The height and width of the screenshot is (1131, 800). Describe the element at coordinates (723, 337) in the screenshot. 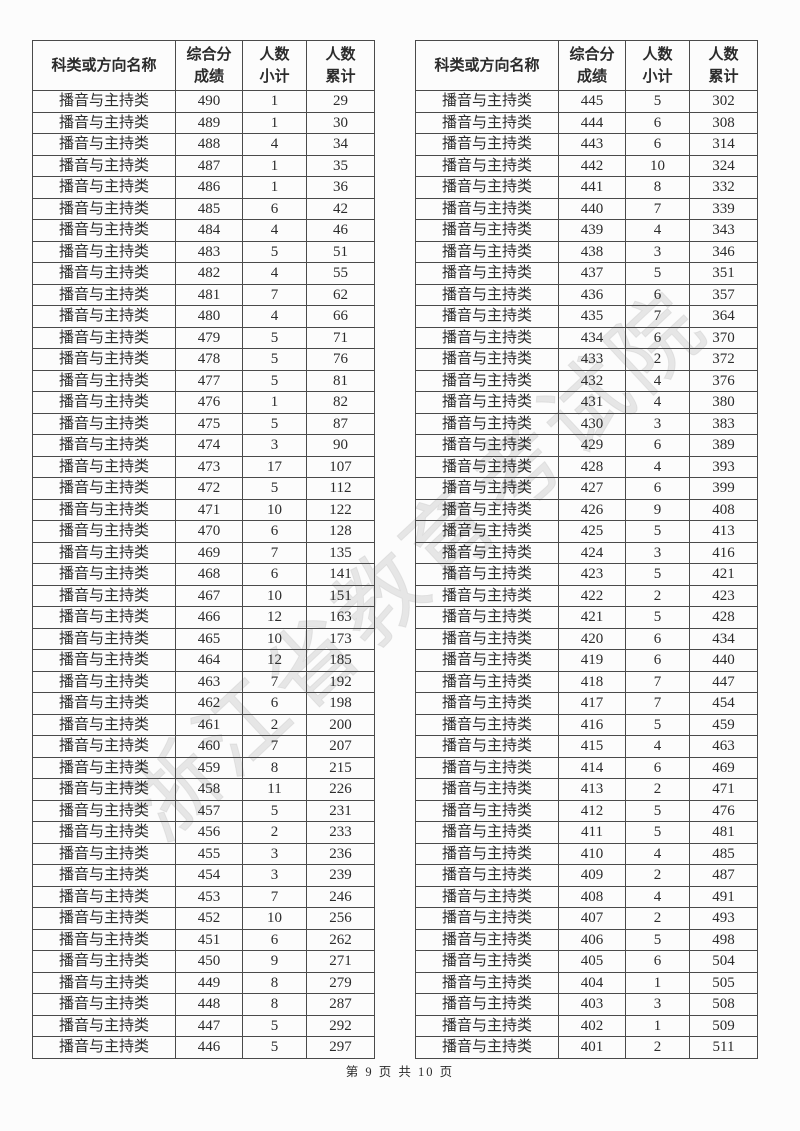

I see `cell-cumulative: 370` at that location.